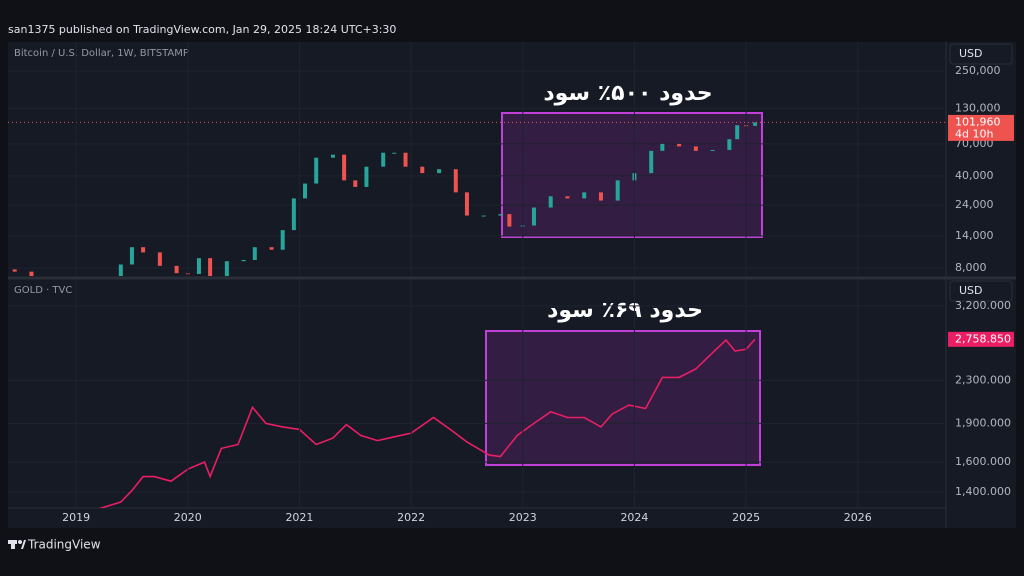  What do you see at coordinates (17, 544) in the screenshot?
I see `logo` at bounding box center [17, 544].